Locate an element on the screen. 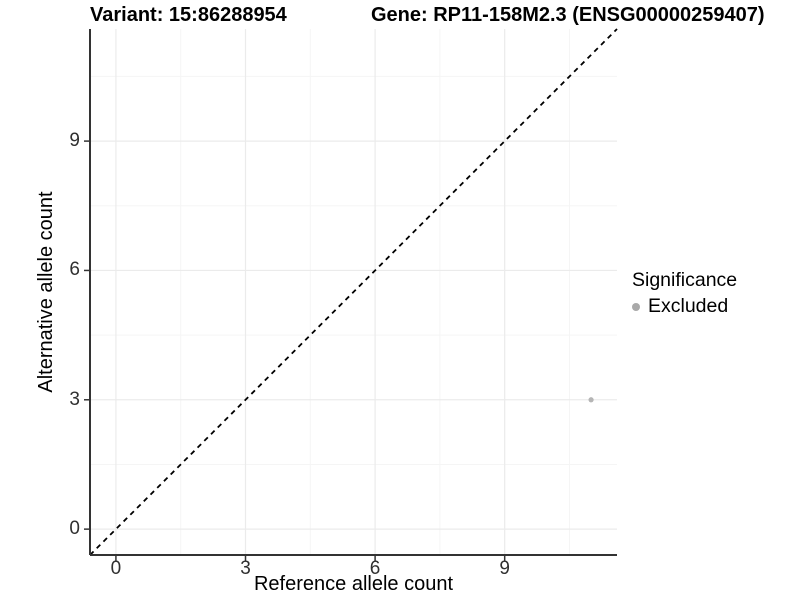 The width and height of the screenshot is (800, 600). legend-item-excluded: Excluded is located at coordinates (684, 306).